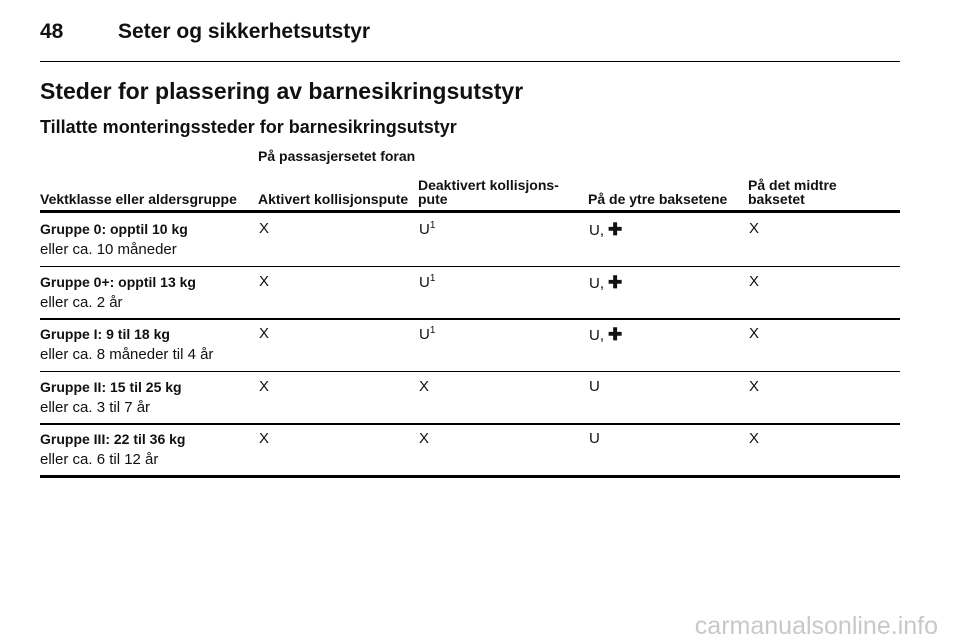 This screenshot has width=960, height=642. I want to click on row-age: eller ca. 2 år, so click(81, 302).